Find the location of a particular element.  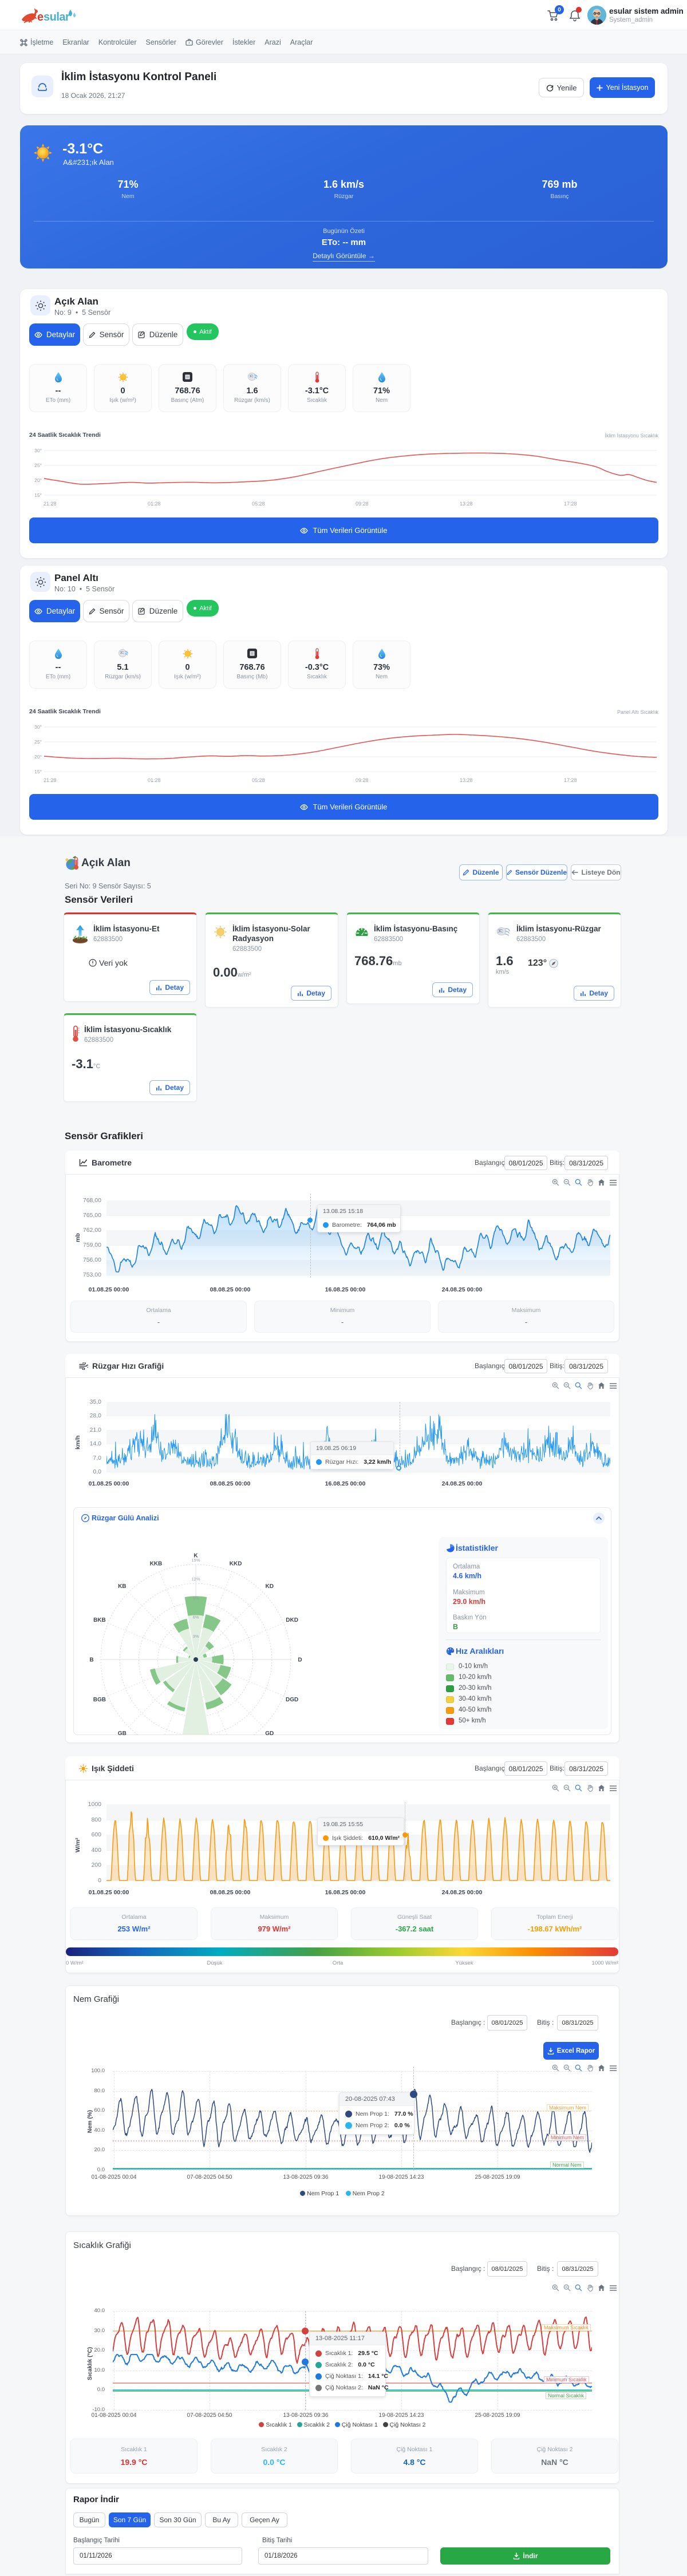

svg-text: 15% is located at coordinates (195, 1560).